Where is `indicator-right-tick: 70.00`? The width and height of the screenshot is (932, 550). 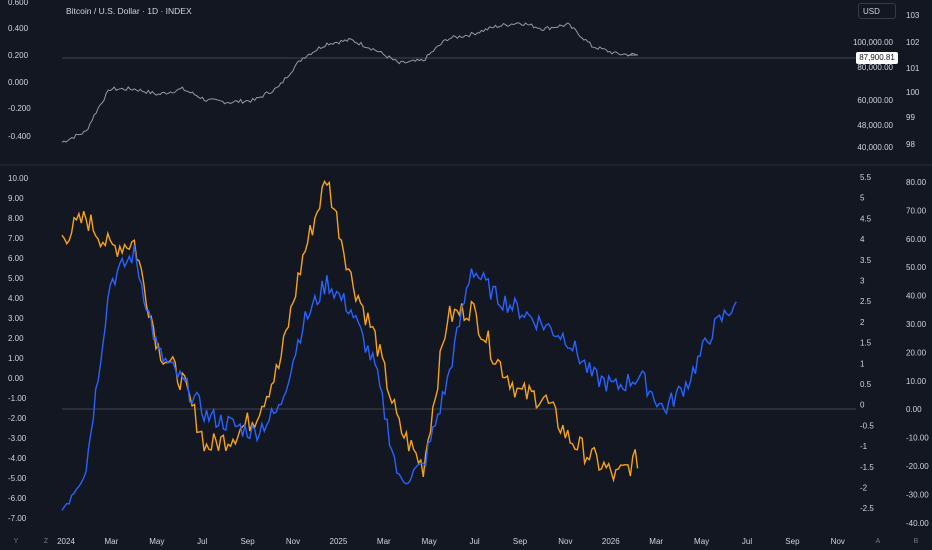
indicator-right-tick: 70.00 is located at coordinates (916, 210).